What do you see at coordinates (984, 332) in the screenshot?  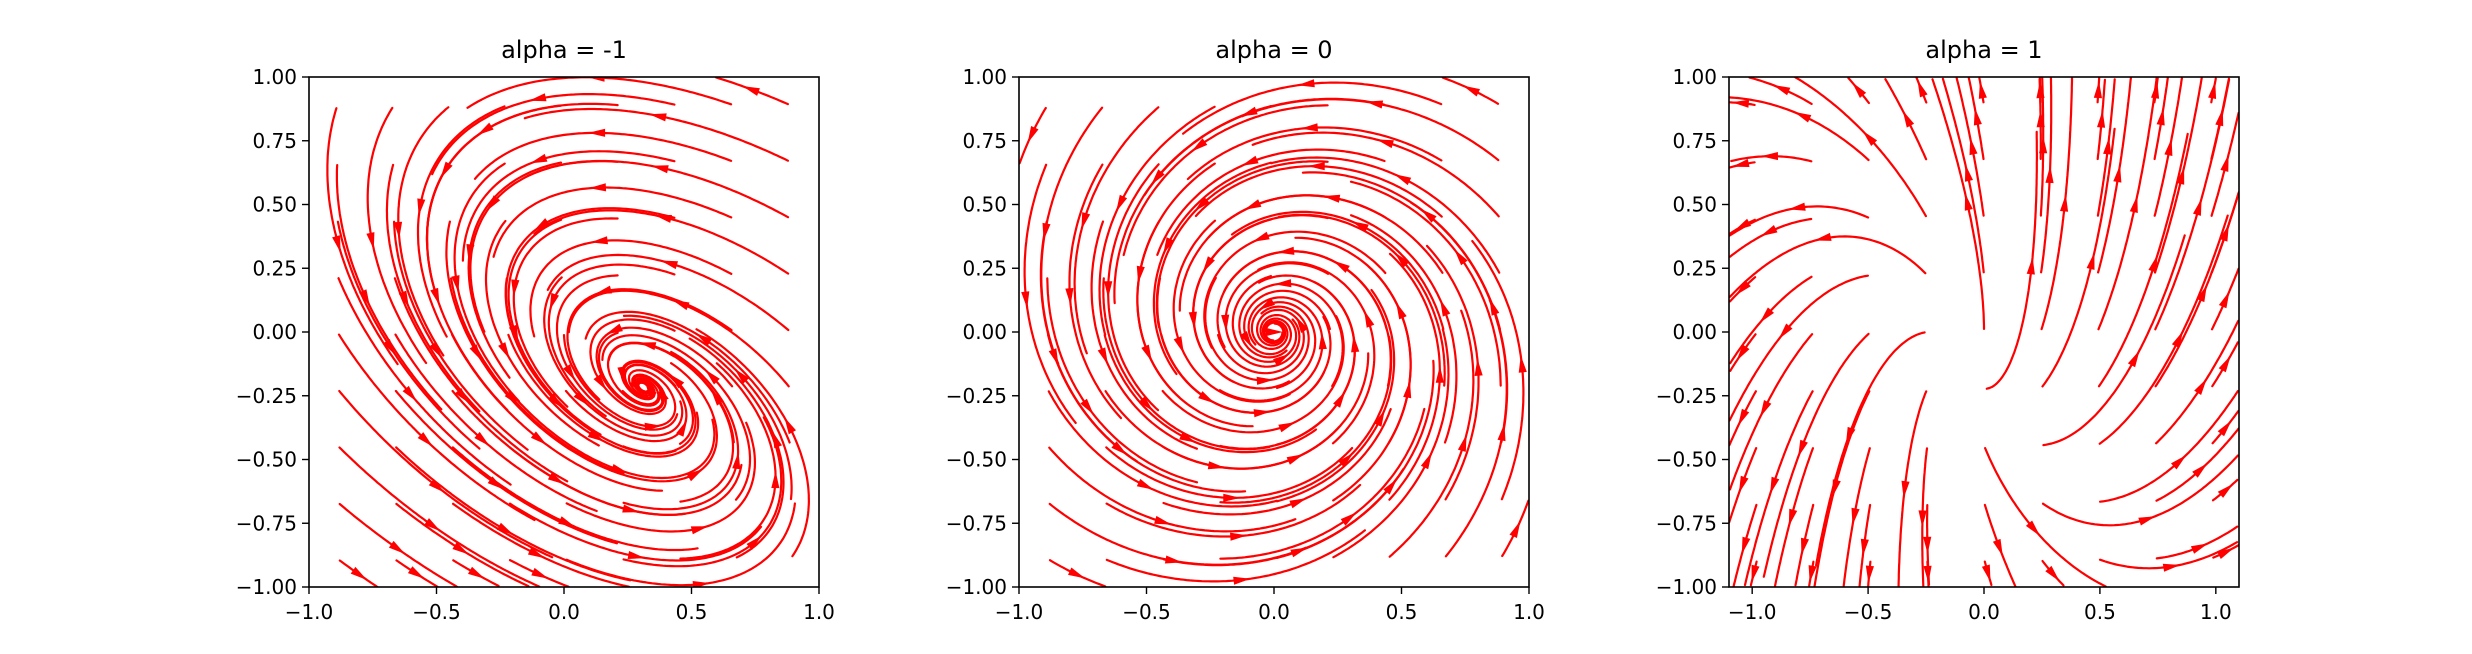 I see `y-tick-label: 0.00` at bounding box center [984, 332].